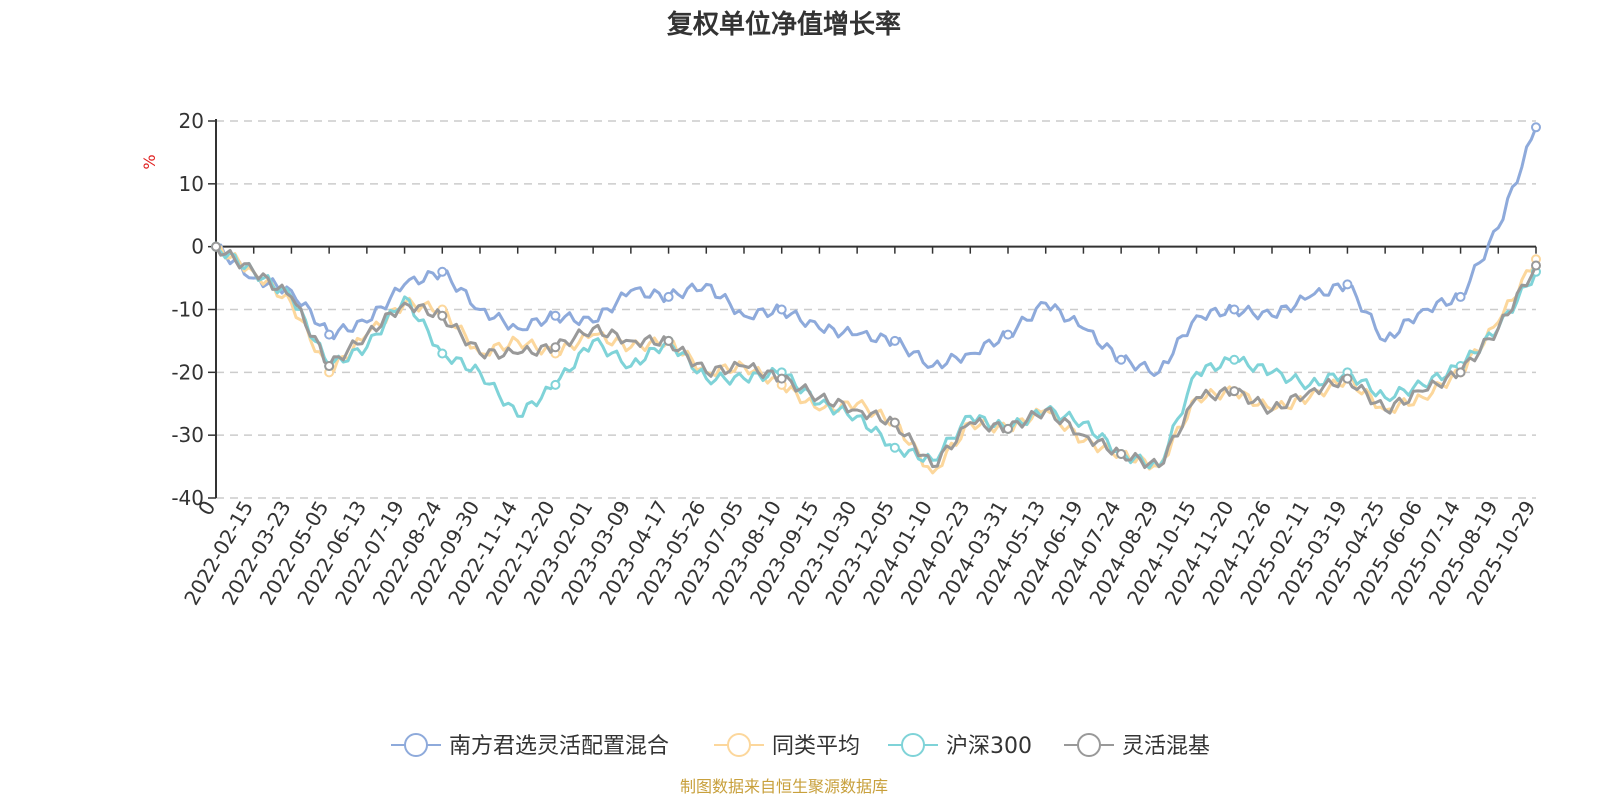 The image size is (1600, 800). Describe the element at coordinates (187, 310) in the screenshot. I see `y-tick-label: -10` at that location.